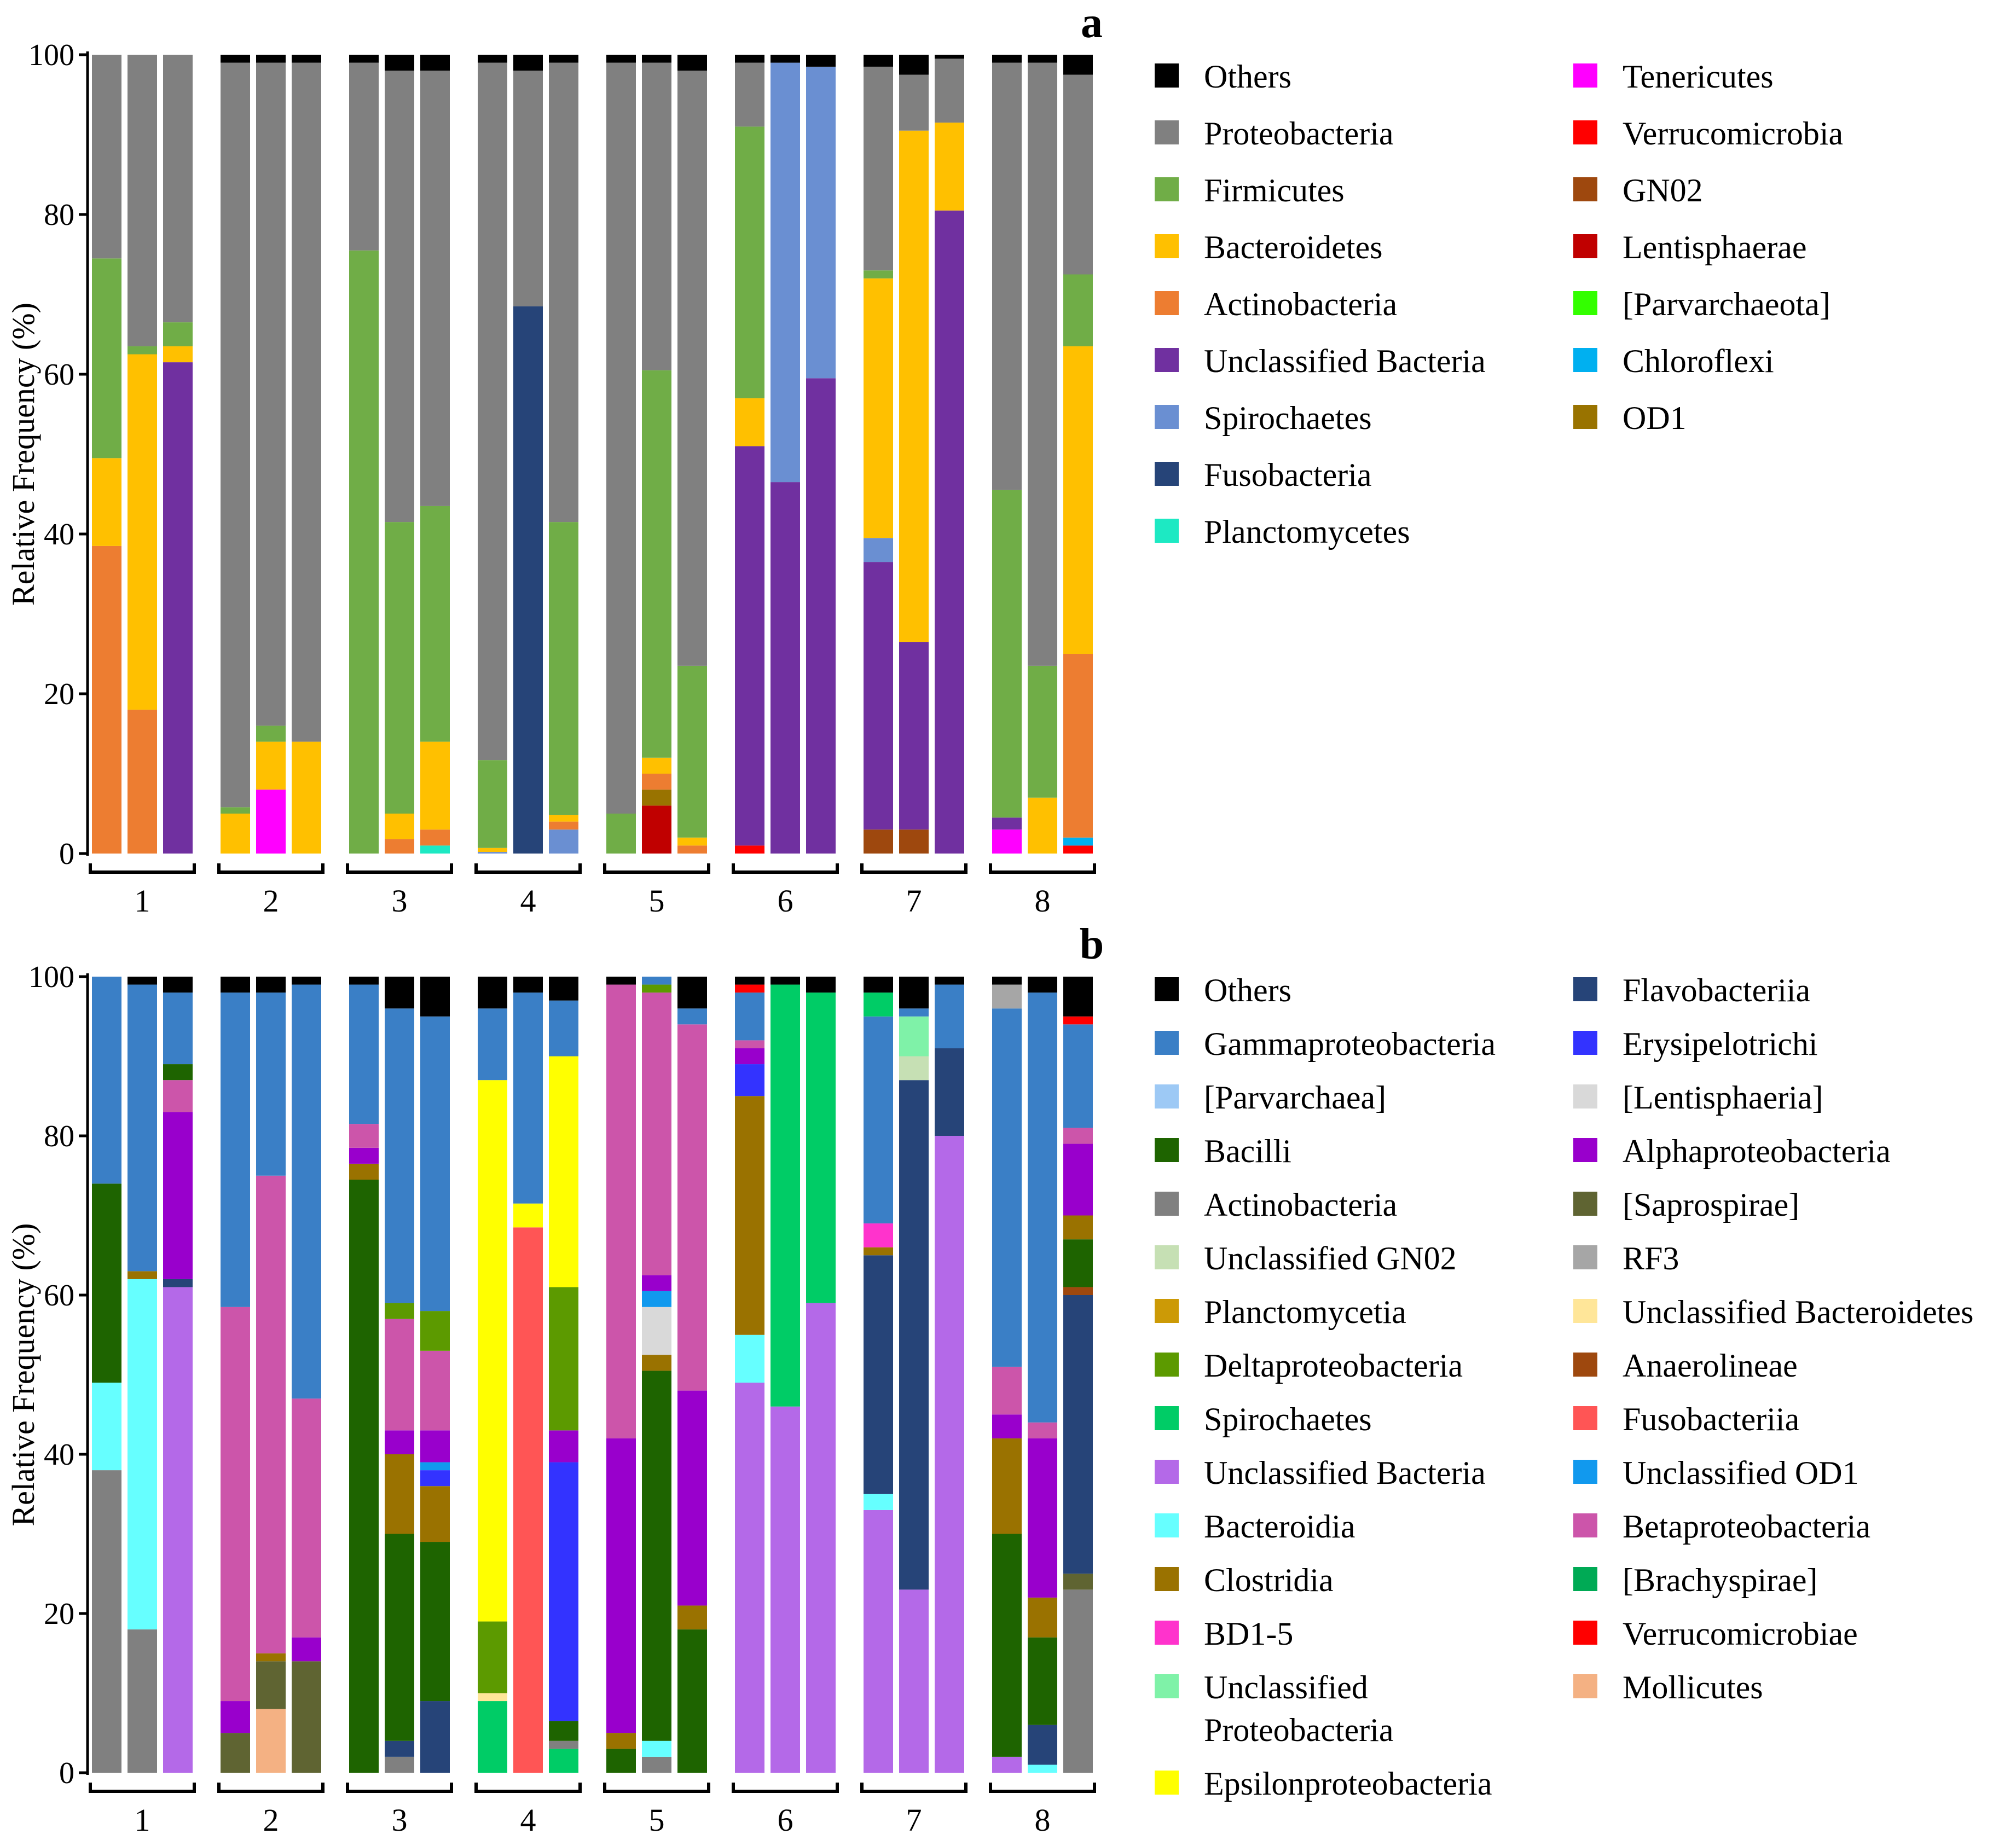 This screenshot has width=2016, height=1834. Describe the element at coordinates (1630, 418) in the screenshot. I see `legend-item-od1: OD1` at that location.